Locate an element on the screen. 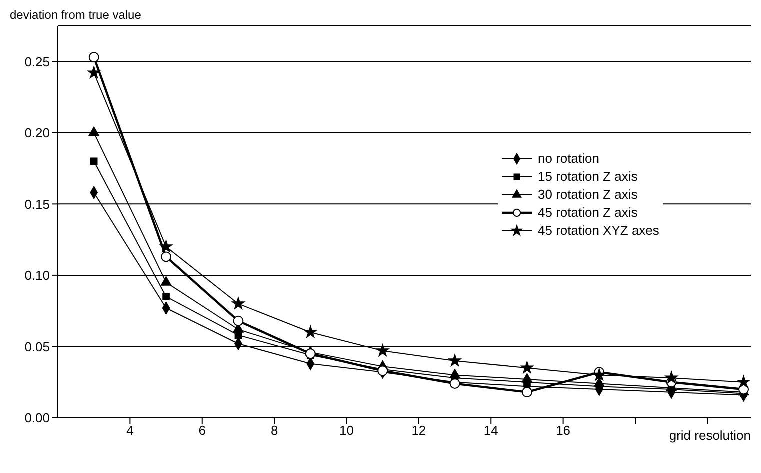 The height and width of the screenshot is (473, 761). legend-label: 15 rotation Z axis is located at coordinates (588, 177).